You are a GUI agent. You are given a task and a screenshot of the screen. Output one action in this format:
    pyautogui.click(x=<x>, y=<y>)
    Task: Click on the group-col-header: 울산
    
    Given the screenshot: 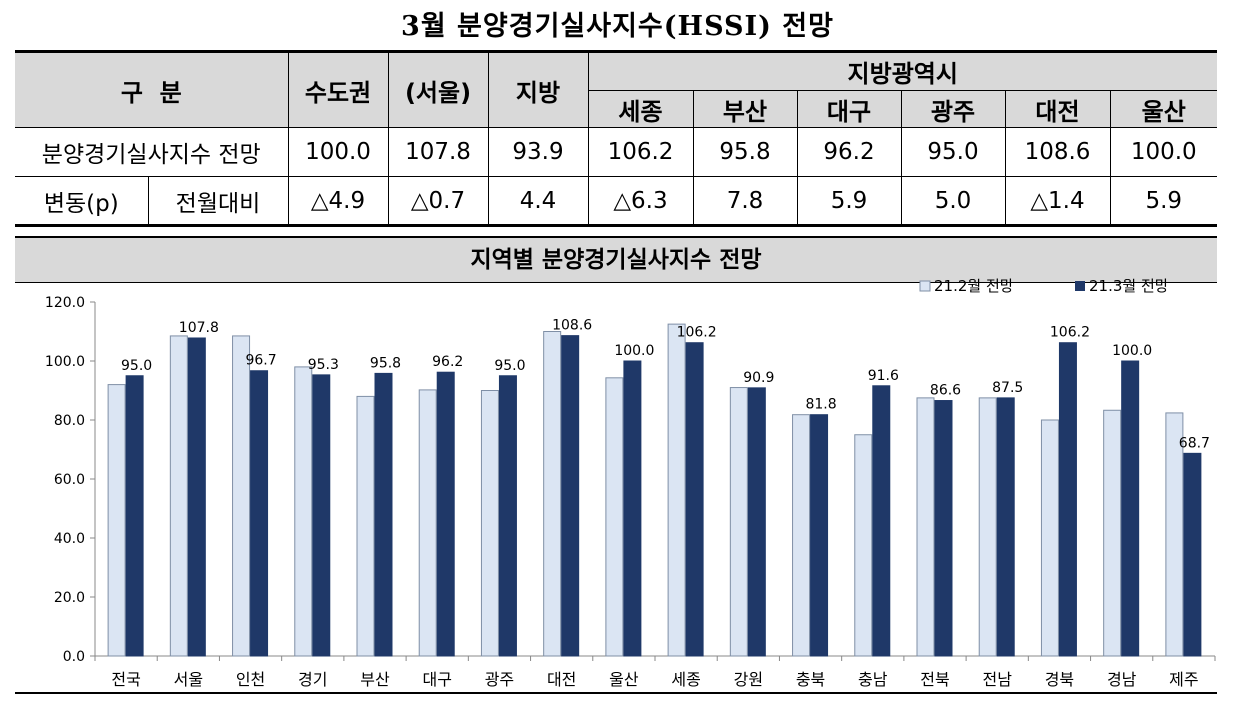 What is the action you would take?
    pyautogui.click(x=1163, y=109)
    